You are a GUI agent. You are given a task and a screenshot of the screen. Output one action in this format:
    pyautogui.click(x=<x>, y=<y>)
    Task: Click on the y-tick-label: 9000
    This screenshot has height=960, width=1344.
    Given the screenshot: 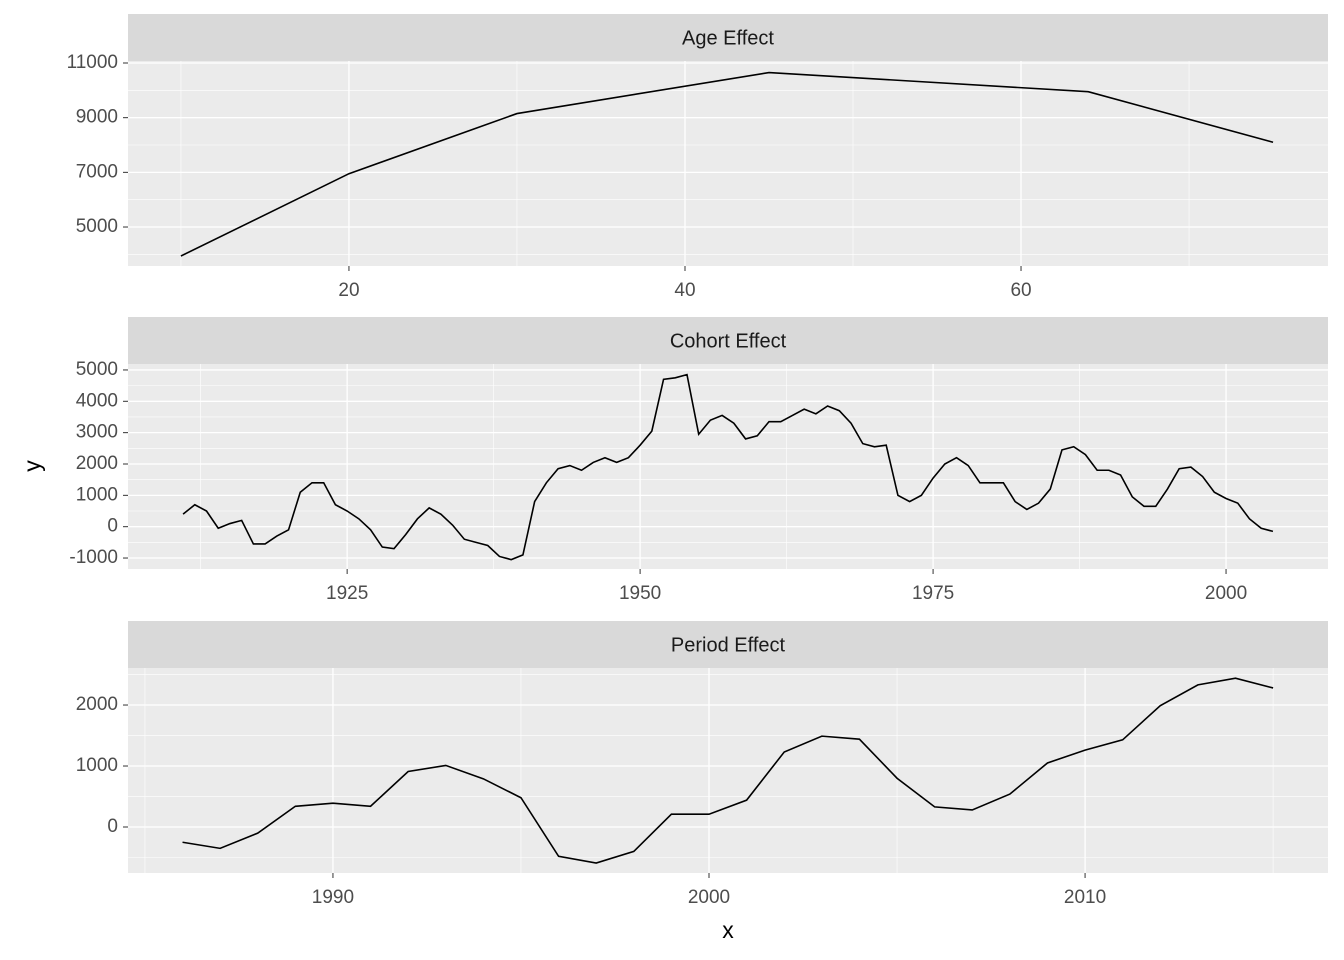 What is the action you would take?
    pyautogui.click(x=97, y=117)
    